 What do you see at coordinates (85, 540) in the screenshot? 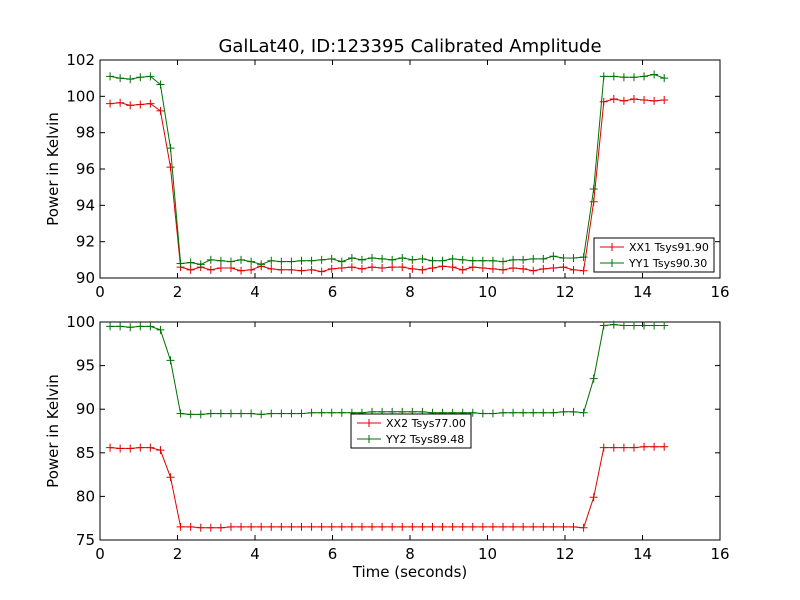
I see `y-tick-label: 75` at bounding box center [85, 540].